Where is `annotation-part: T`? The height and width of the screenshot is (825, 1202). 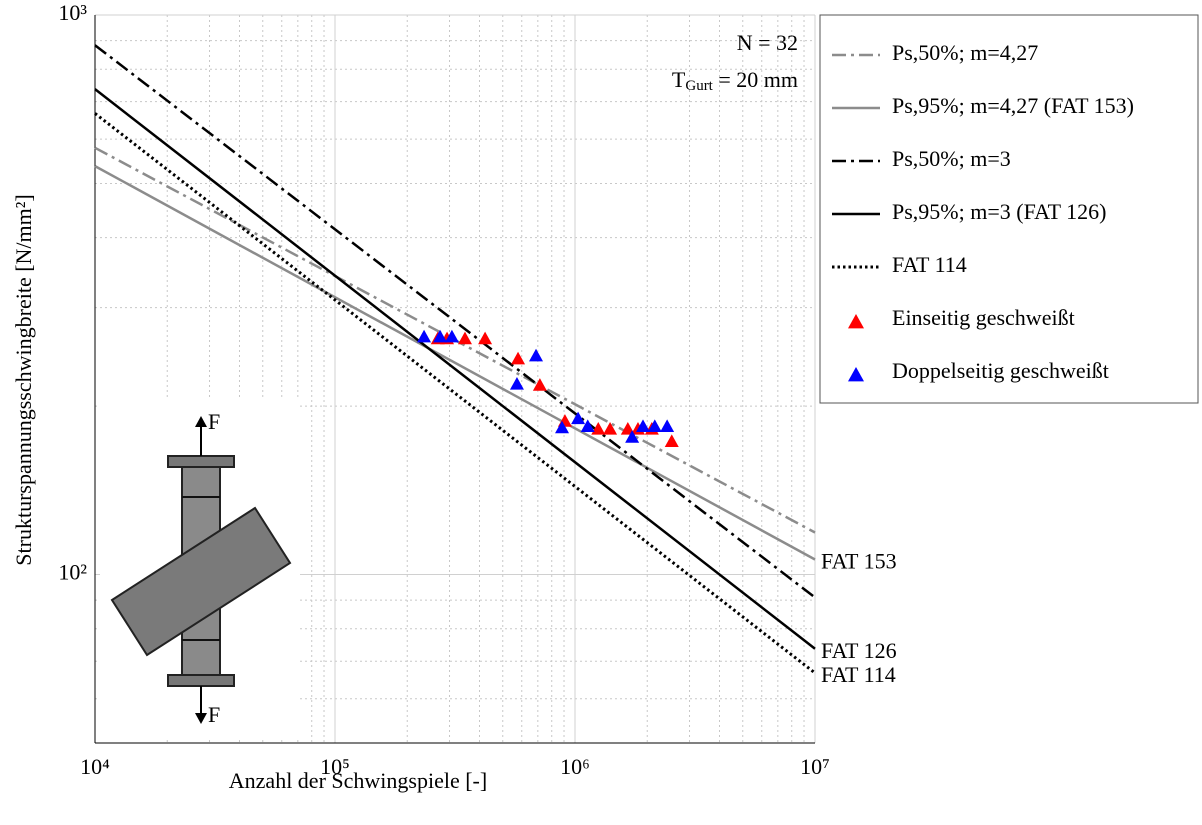 annotation-part: T is located at coordinates (679, 79).